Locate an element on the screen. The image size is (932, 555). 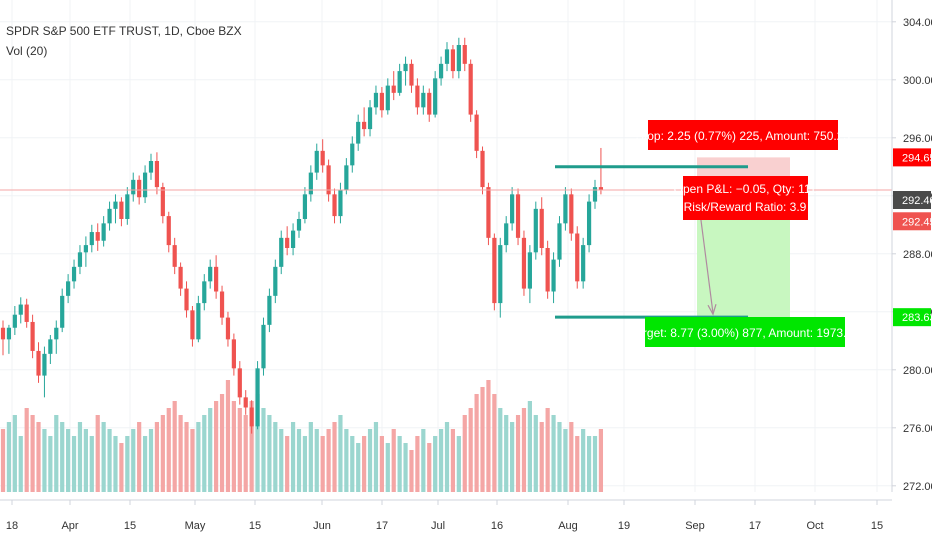
y-tick-label: 272.00 is located at coordinates (917, 487).